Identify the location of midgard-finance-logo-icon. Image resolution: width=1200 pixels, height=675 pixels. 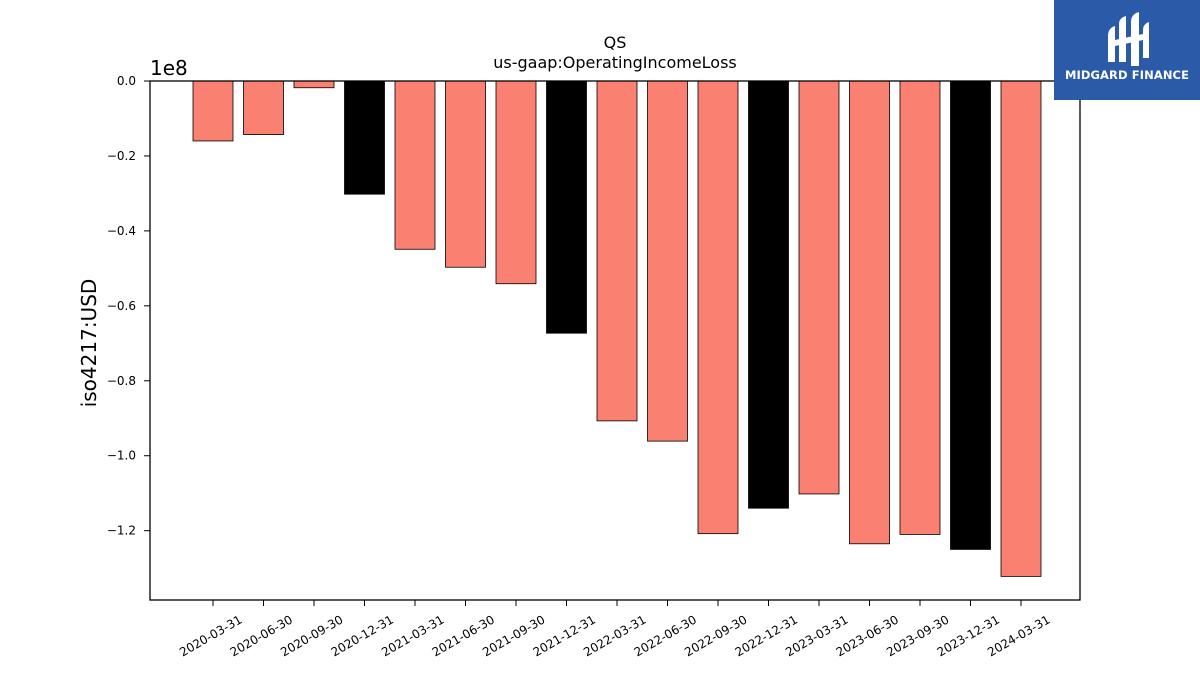
(1128, 39).